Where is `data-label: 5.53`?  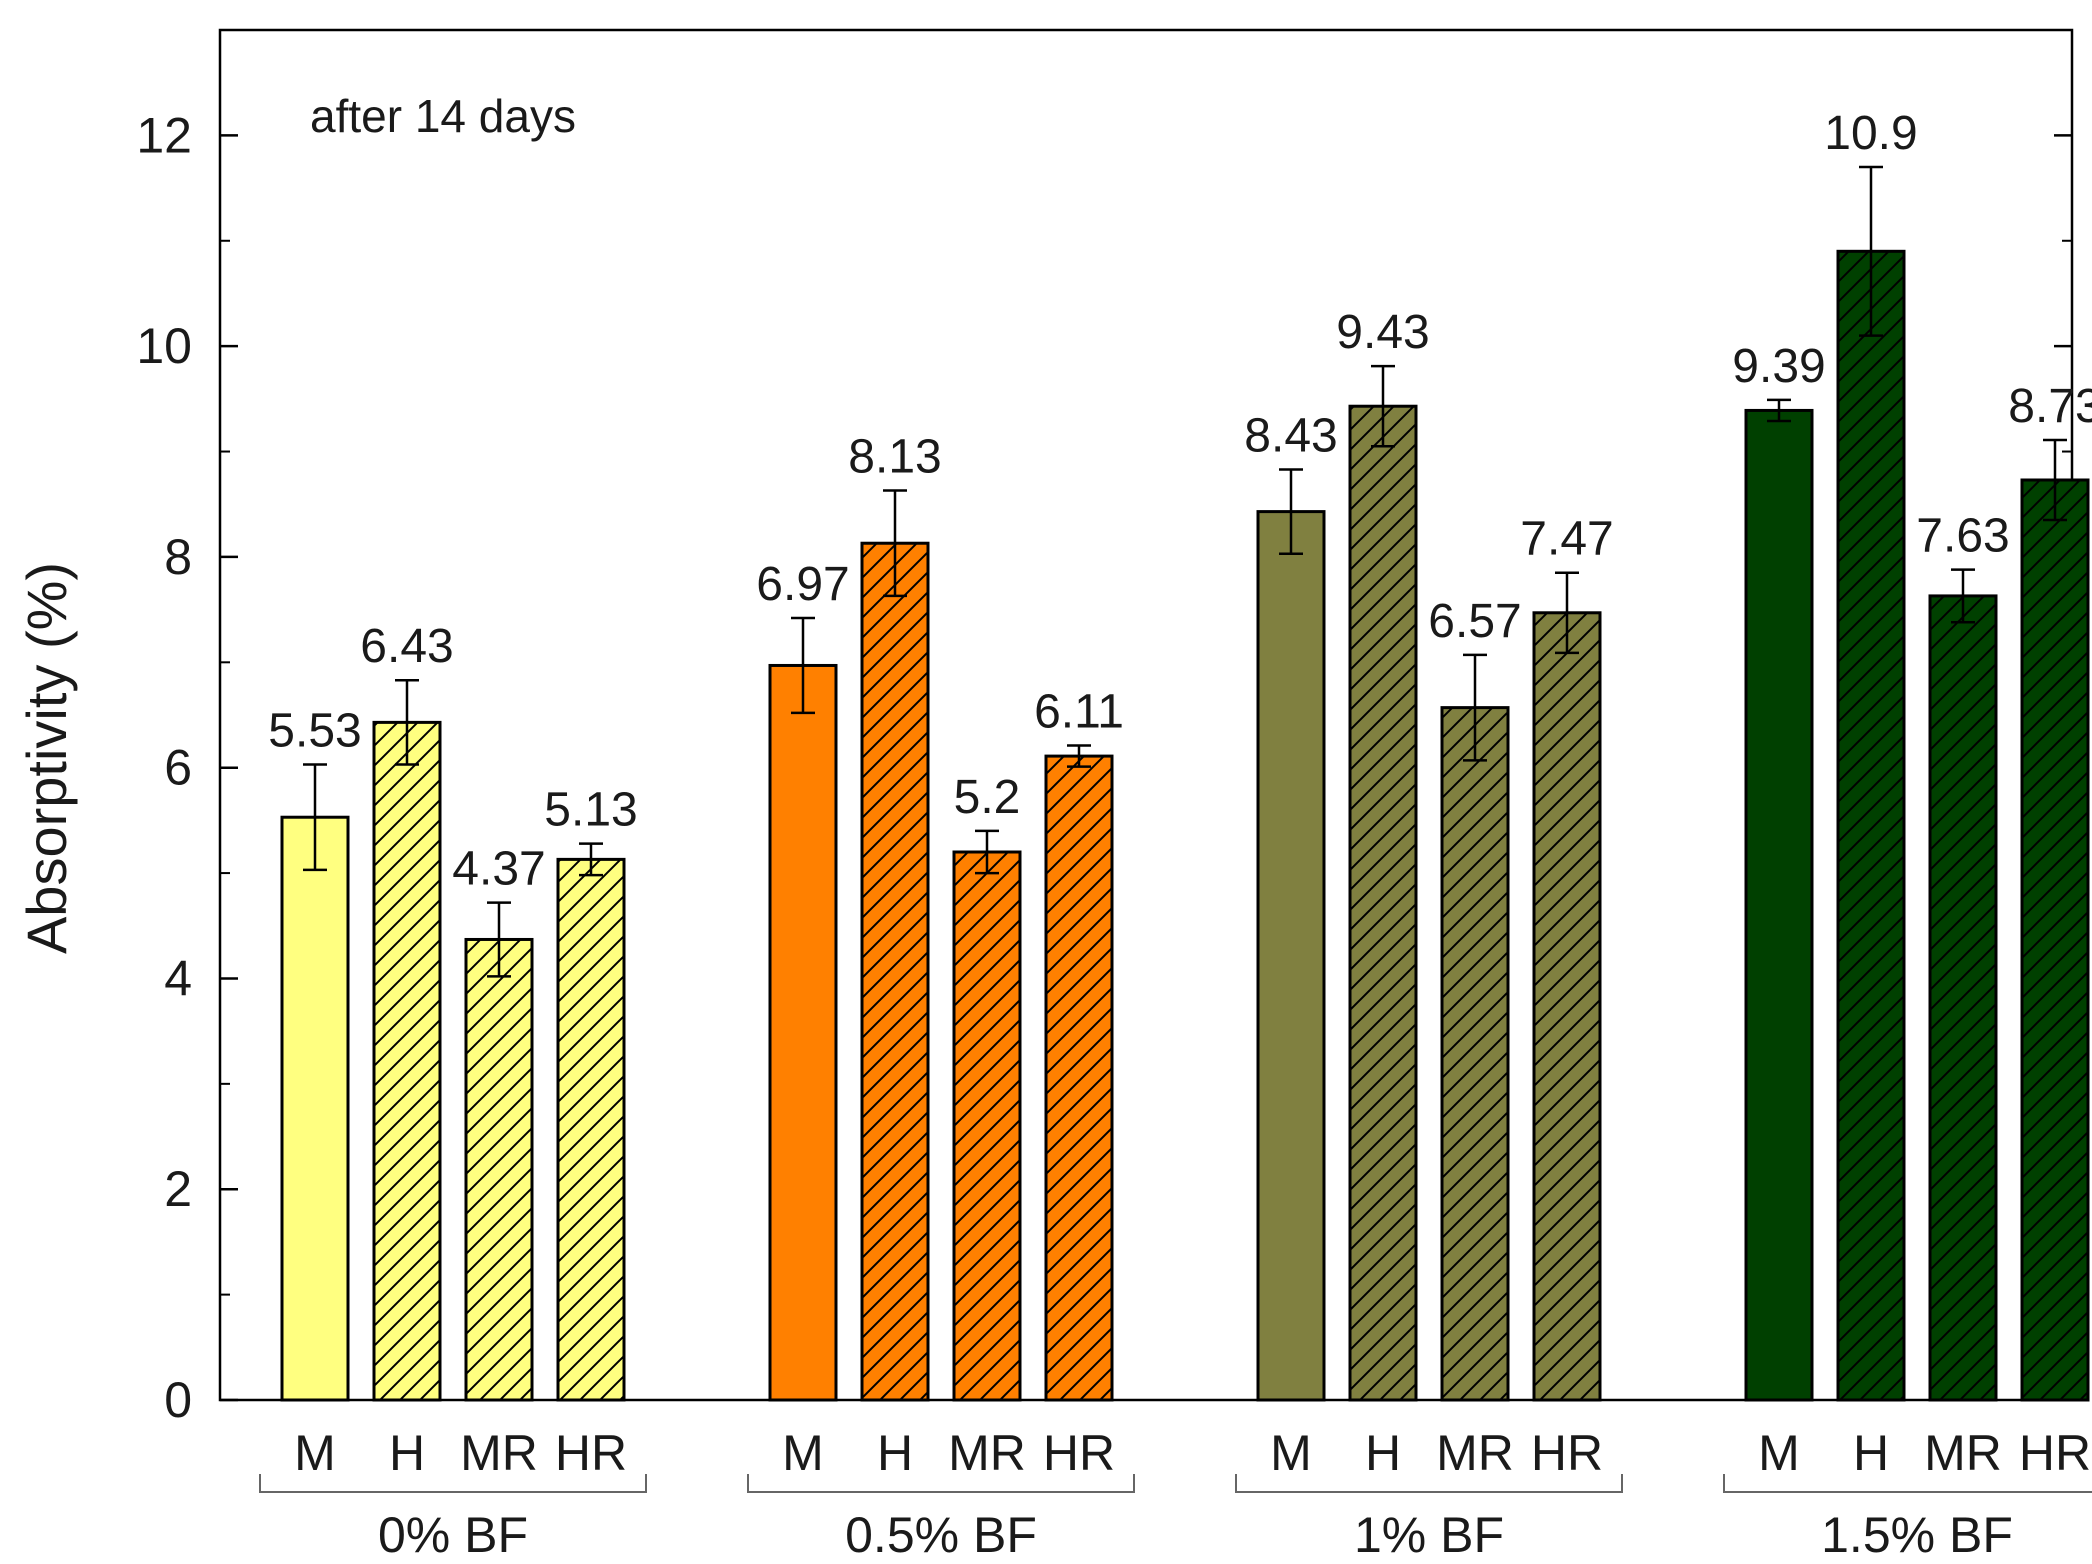 data-label: 5.53 is located at coordinates (314, 731).